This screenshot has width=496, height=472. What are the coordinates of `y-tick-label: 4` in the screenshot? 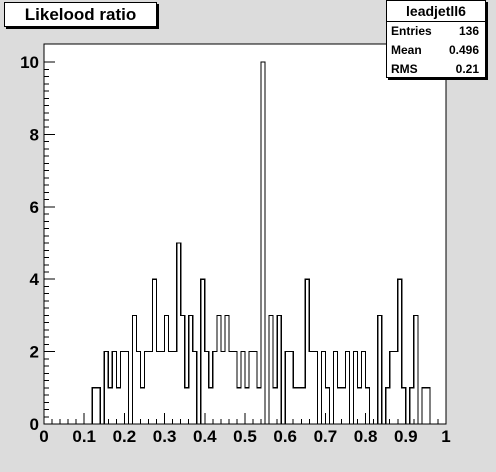 It's located at (35, 279).